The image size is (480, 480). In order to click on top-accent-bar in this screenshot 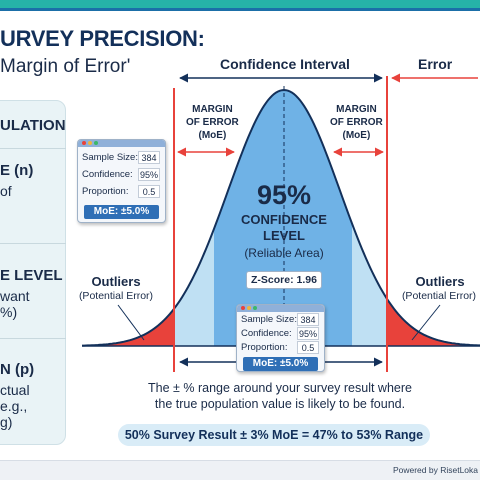, I will do `click(240, 5)`.